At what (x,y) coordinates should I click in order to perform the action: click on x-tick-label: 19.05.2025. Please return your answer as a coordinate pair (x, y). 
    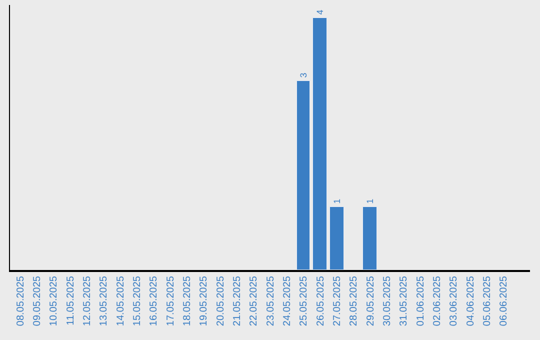
    Looking at the image, I should click on (204, 301).